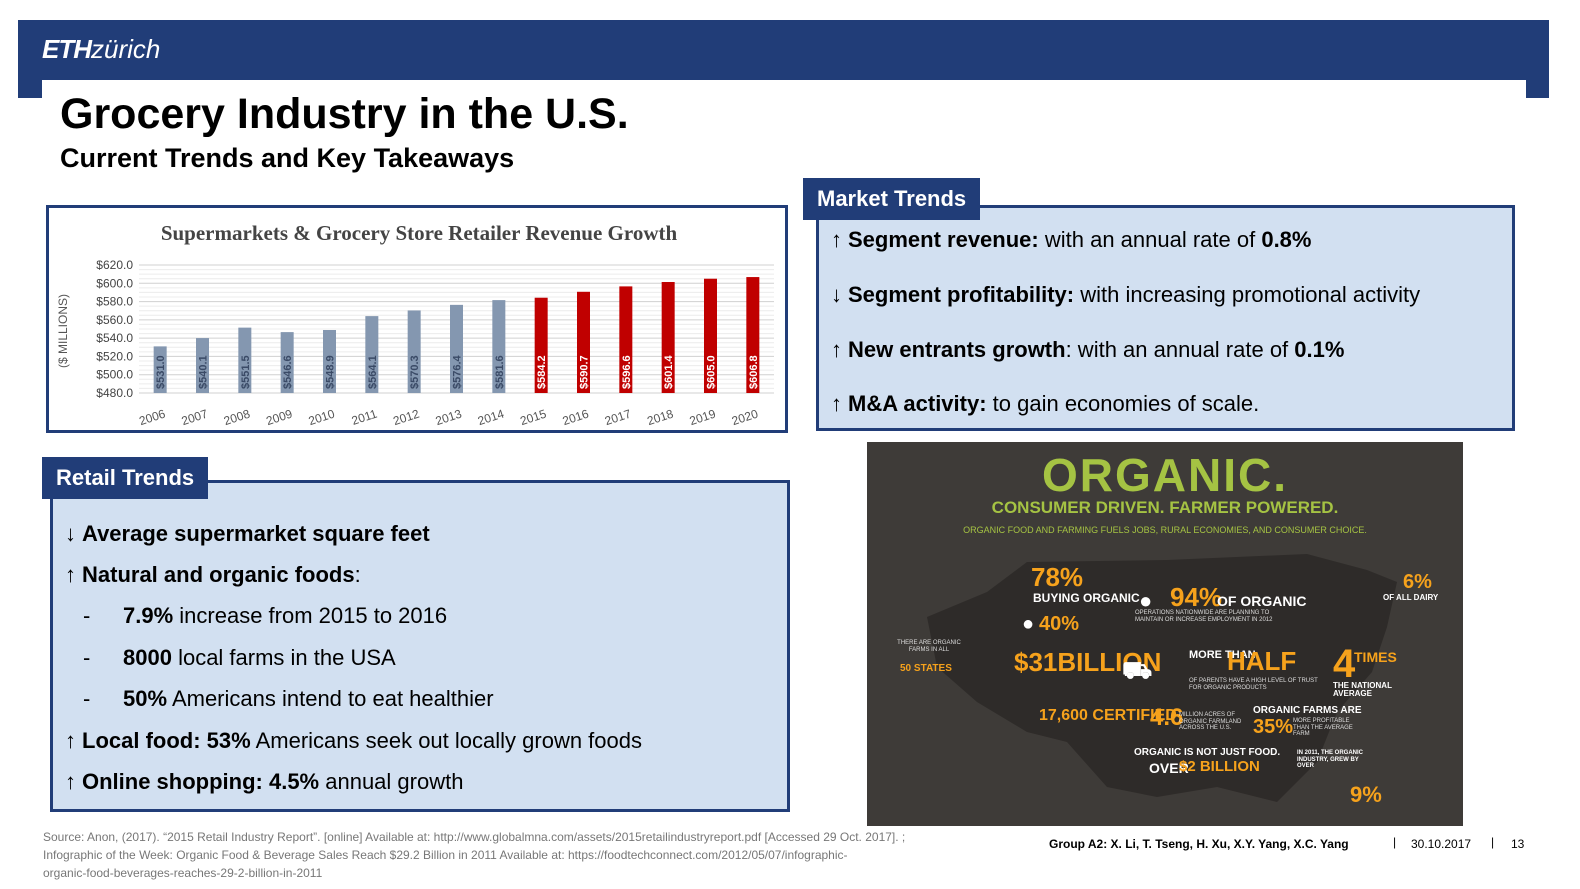  I want to click on stat-40-value: 40%, so click(1059, 624).